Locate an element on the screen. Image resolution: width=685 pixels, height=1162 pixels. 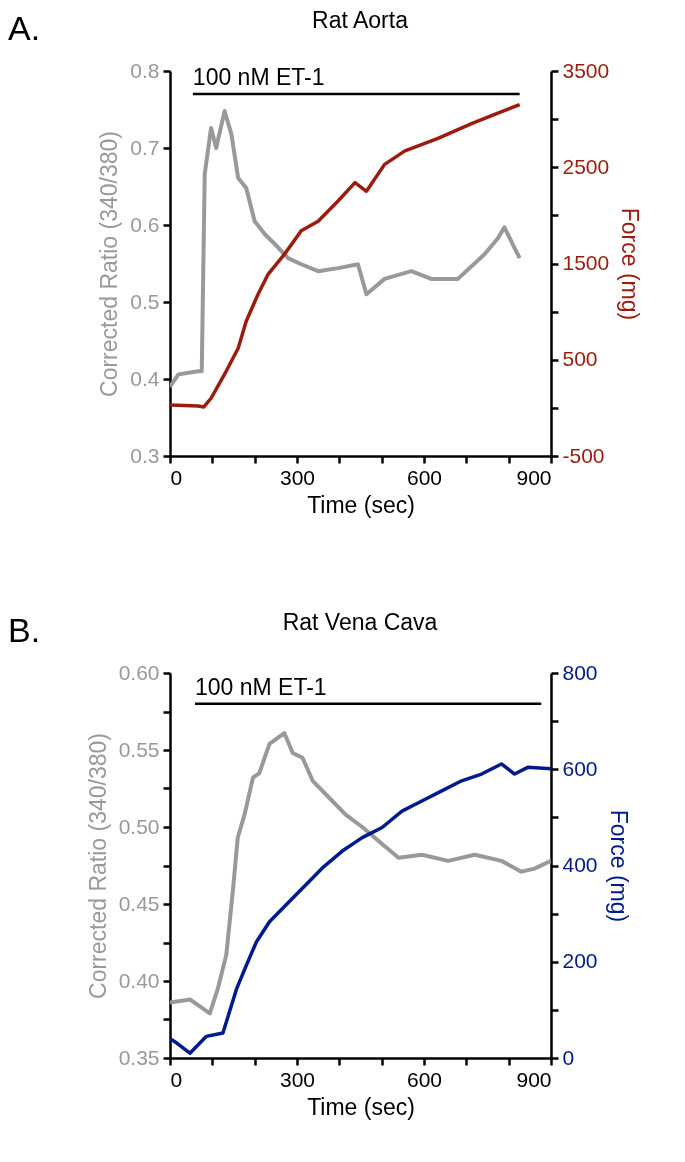
y2-tick-label: -500 is located at coordinates (583, 455).